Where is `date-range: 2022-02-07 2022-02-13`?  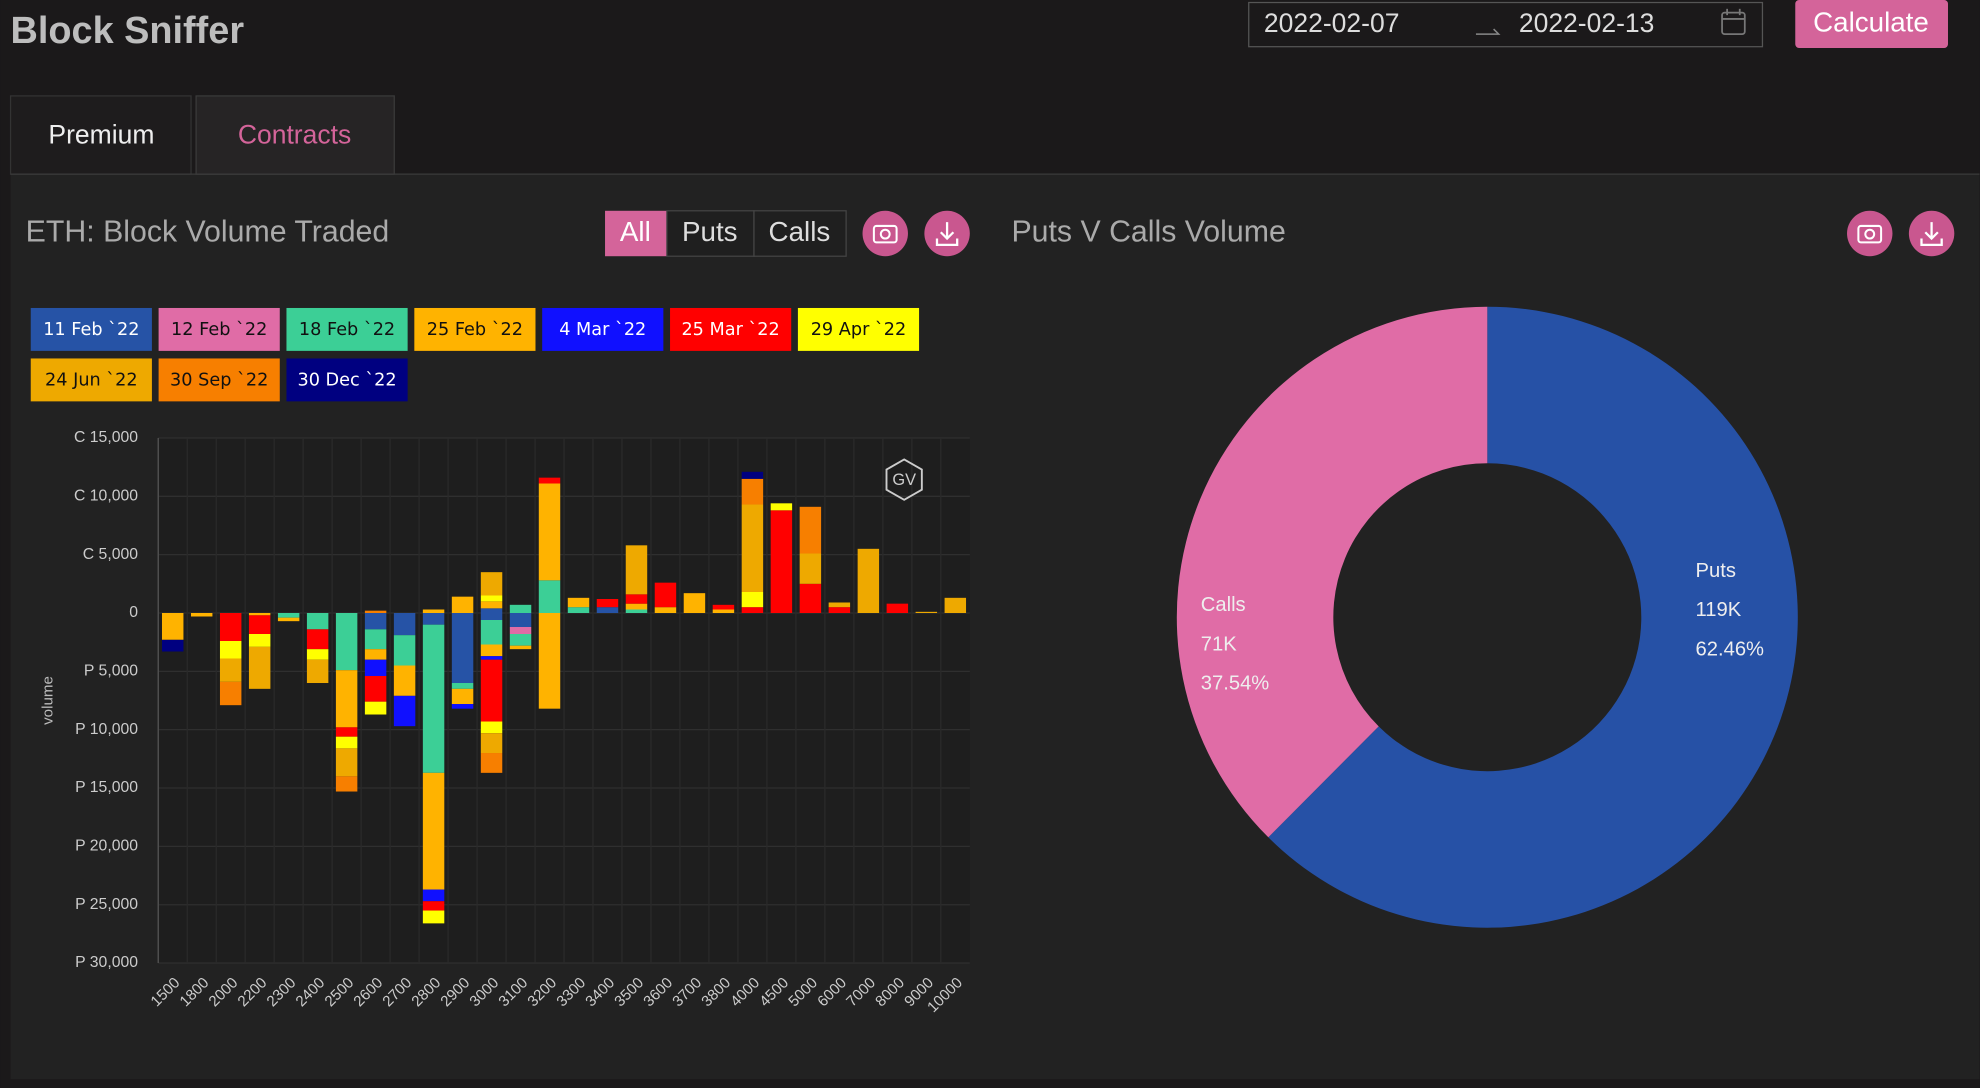 date-range: 2022-02-07 2022-02-13 is located at coordinates (1506, 24).